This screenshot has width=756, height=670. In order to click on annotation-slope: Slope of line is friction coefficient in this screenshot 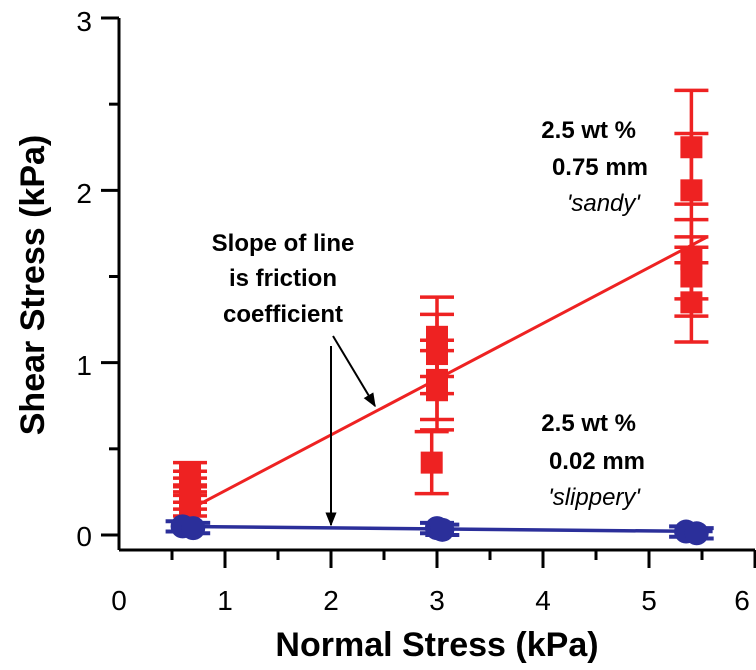, I will do `click(283, 279)`.